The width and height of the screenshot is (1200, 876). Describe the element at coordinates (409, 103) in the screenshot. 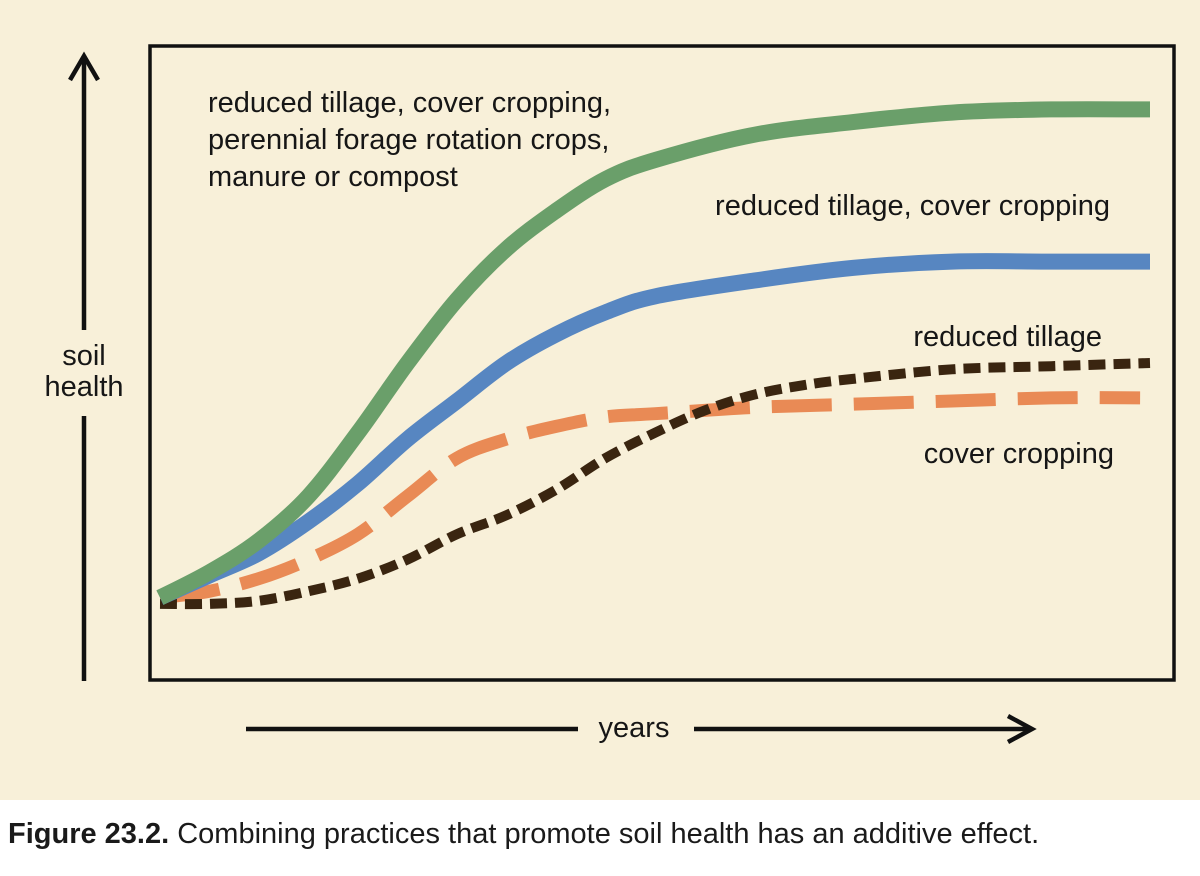

I see `series-label-combined-line1: reduced tillage, cover cropping,` at that location.